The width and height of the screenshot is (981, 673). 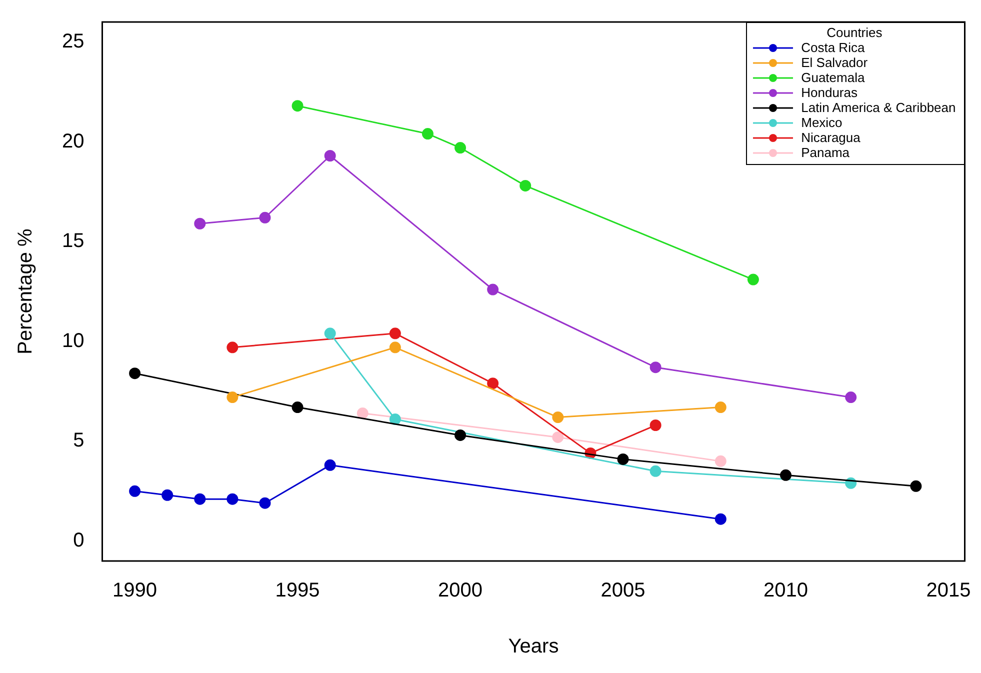 What do you see at coordinates (830, 137) in the screenshot?
I see `legend-label: Nicaragua` at bounding box center [830, 137].